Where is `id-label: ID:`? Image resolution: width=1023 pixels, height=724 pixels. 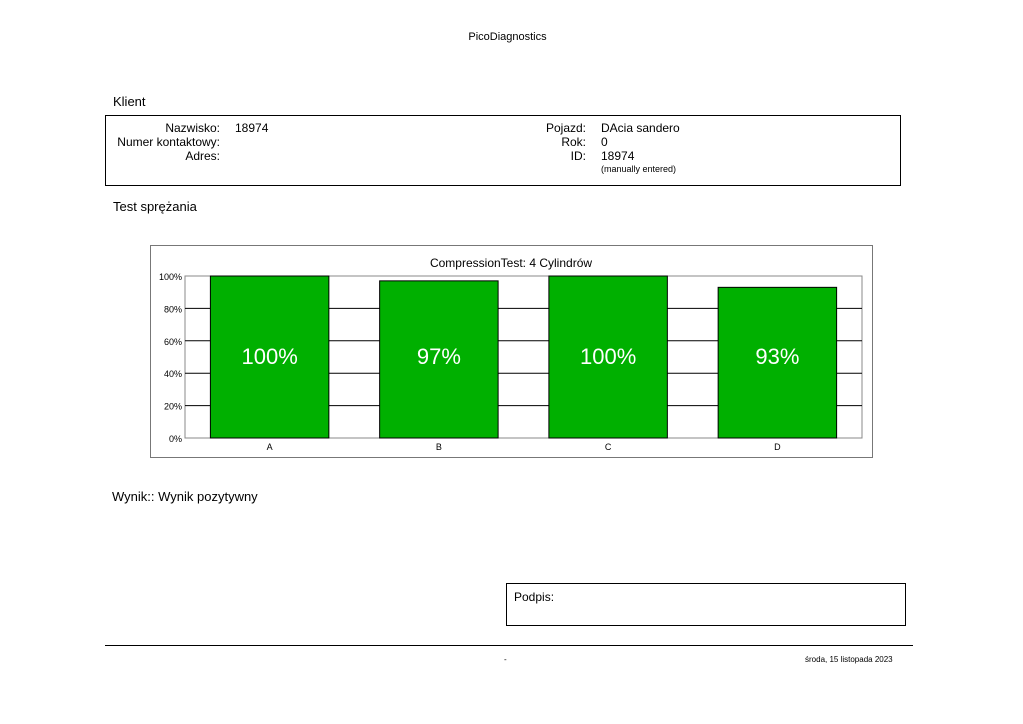
id-label: ID: is located at coordinates (578, 156).